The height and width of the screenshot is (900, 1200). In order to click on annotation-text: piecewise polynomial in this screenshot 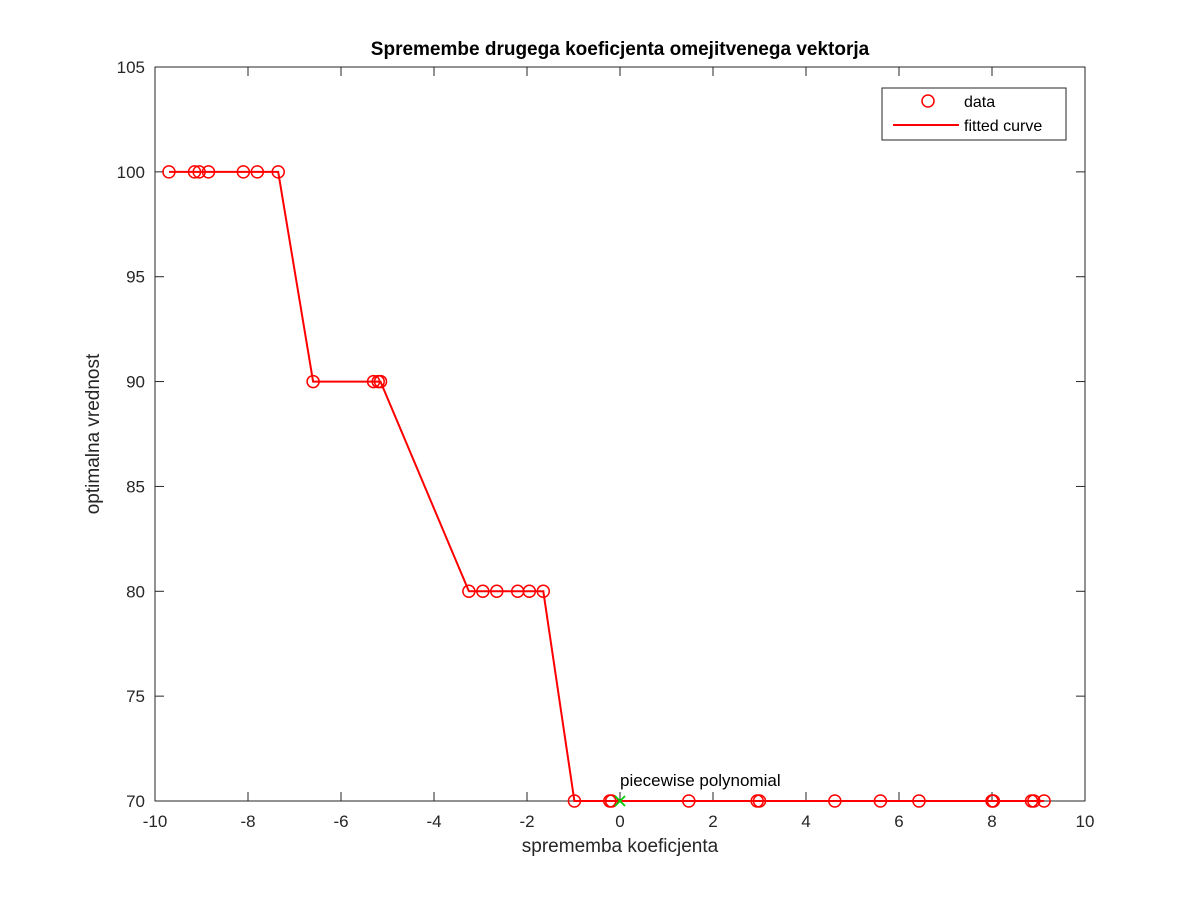, I will do `click(700, 780)`.